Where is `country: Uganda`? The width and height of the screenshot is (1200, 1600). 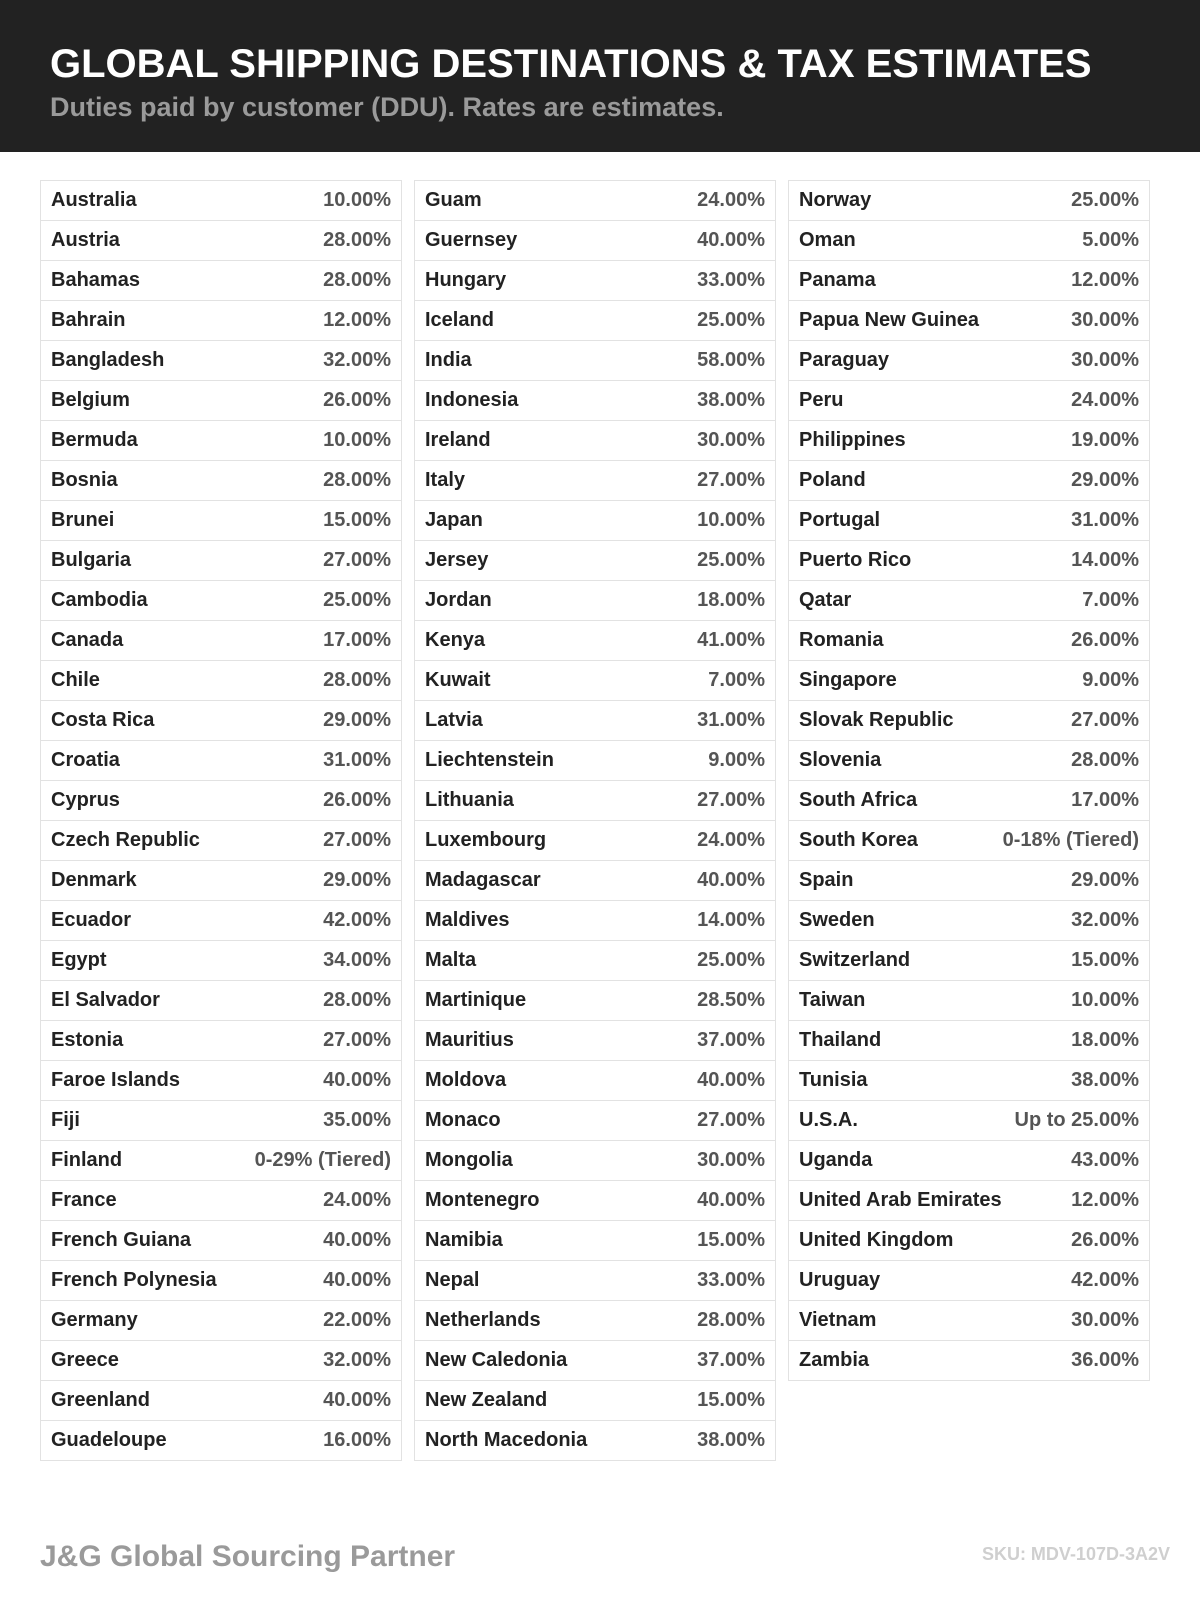 country: Uganda is located at coordinates (836, 1160).